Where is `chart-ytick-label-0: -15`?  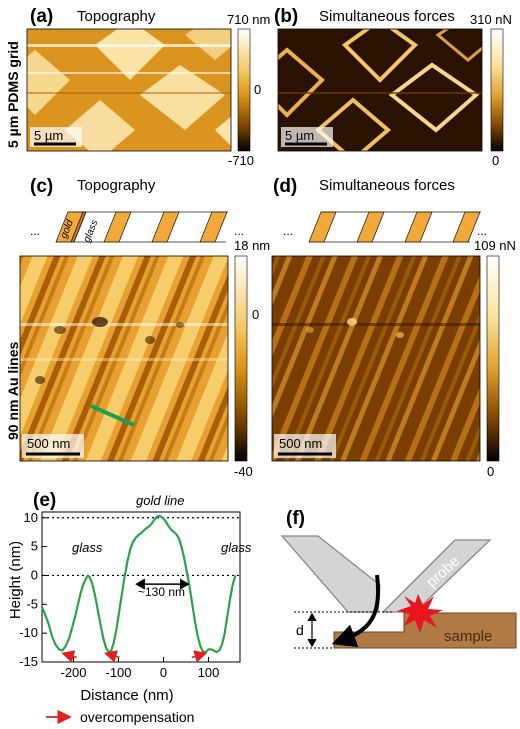
chart-ytick-label-0: -15 is located at coordinates (28, 661).